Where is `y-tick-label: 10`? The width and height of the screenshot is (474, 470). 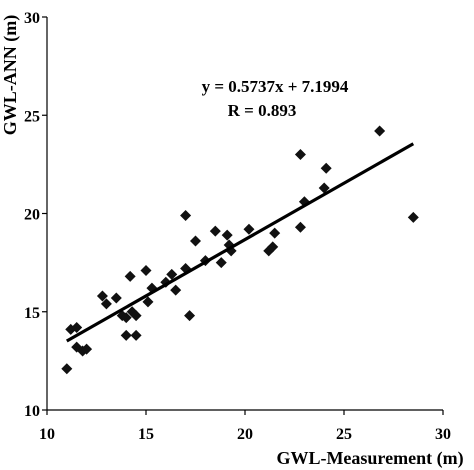
y-tick-label: 10 is located at coordinates (32, 411).